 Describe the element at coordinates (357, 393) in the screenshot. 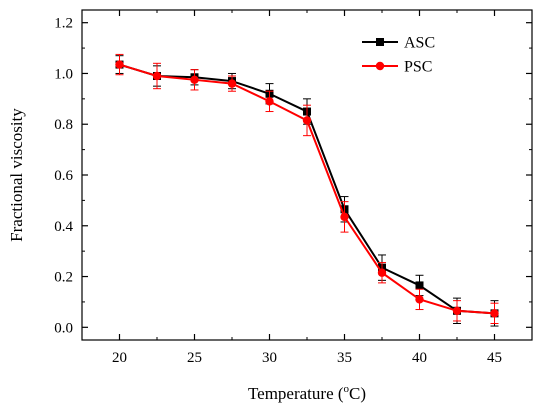

I see `x-axis-label-unit: C)` at that location.